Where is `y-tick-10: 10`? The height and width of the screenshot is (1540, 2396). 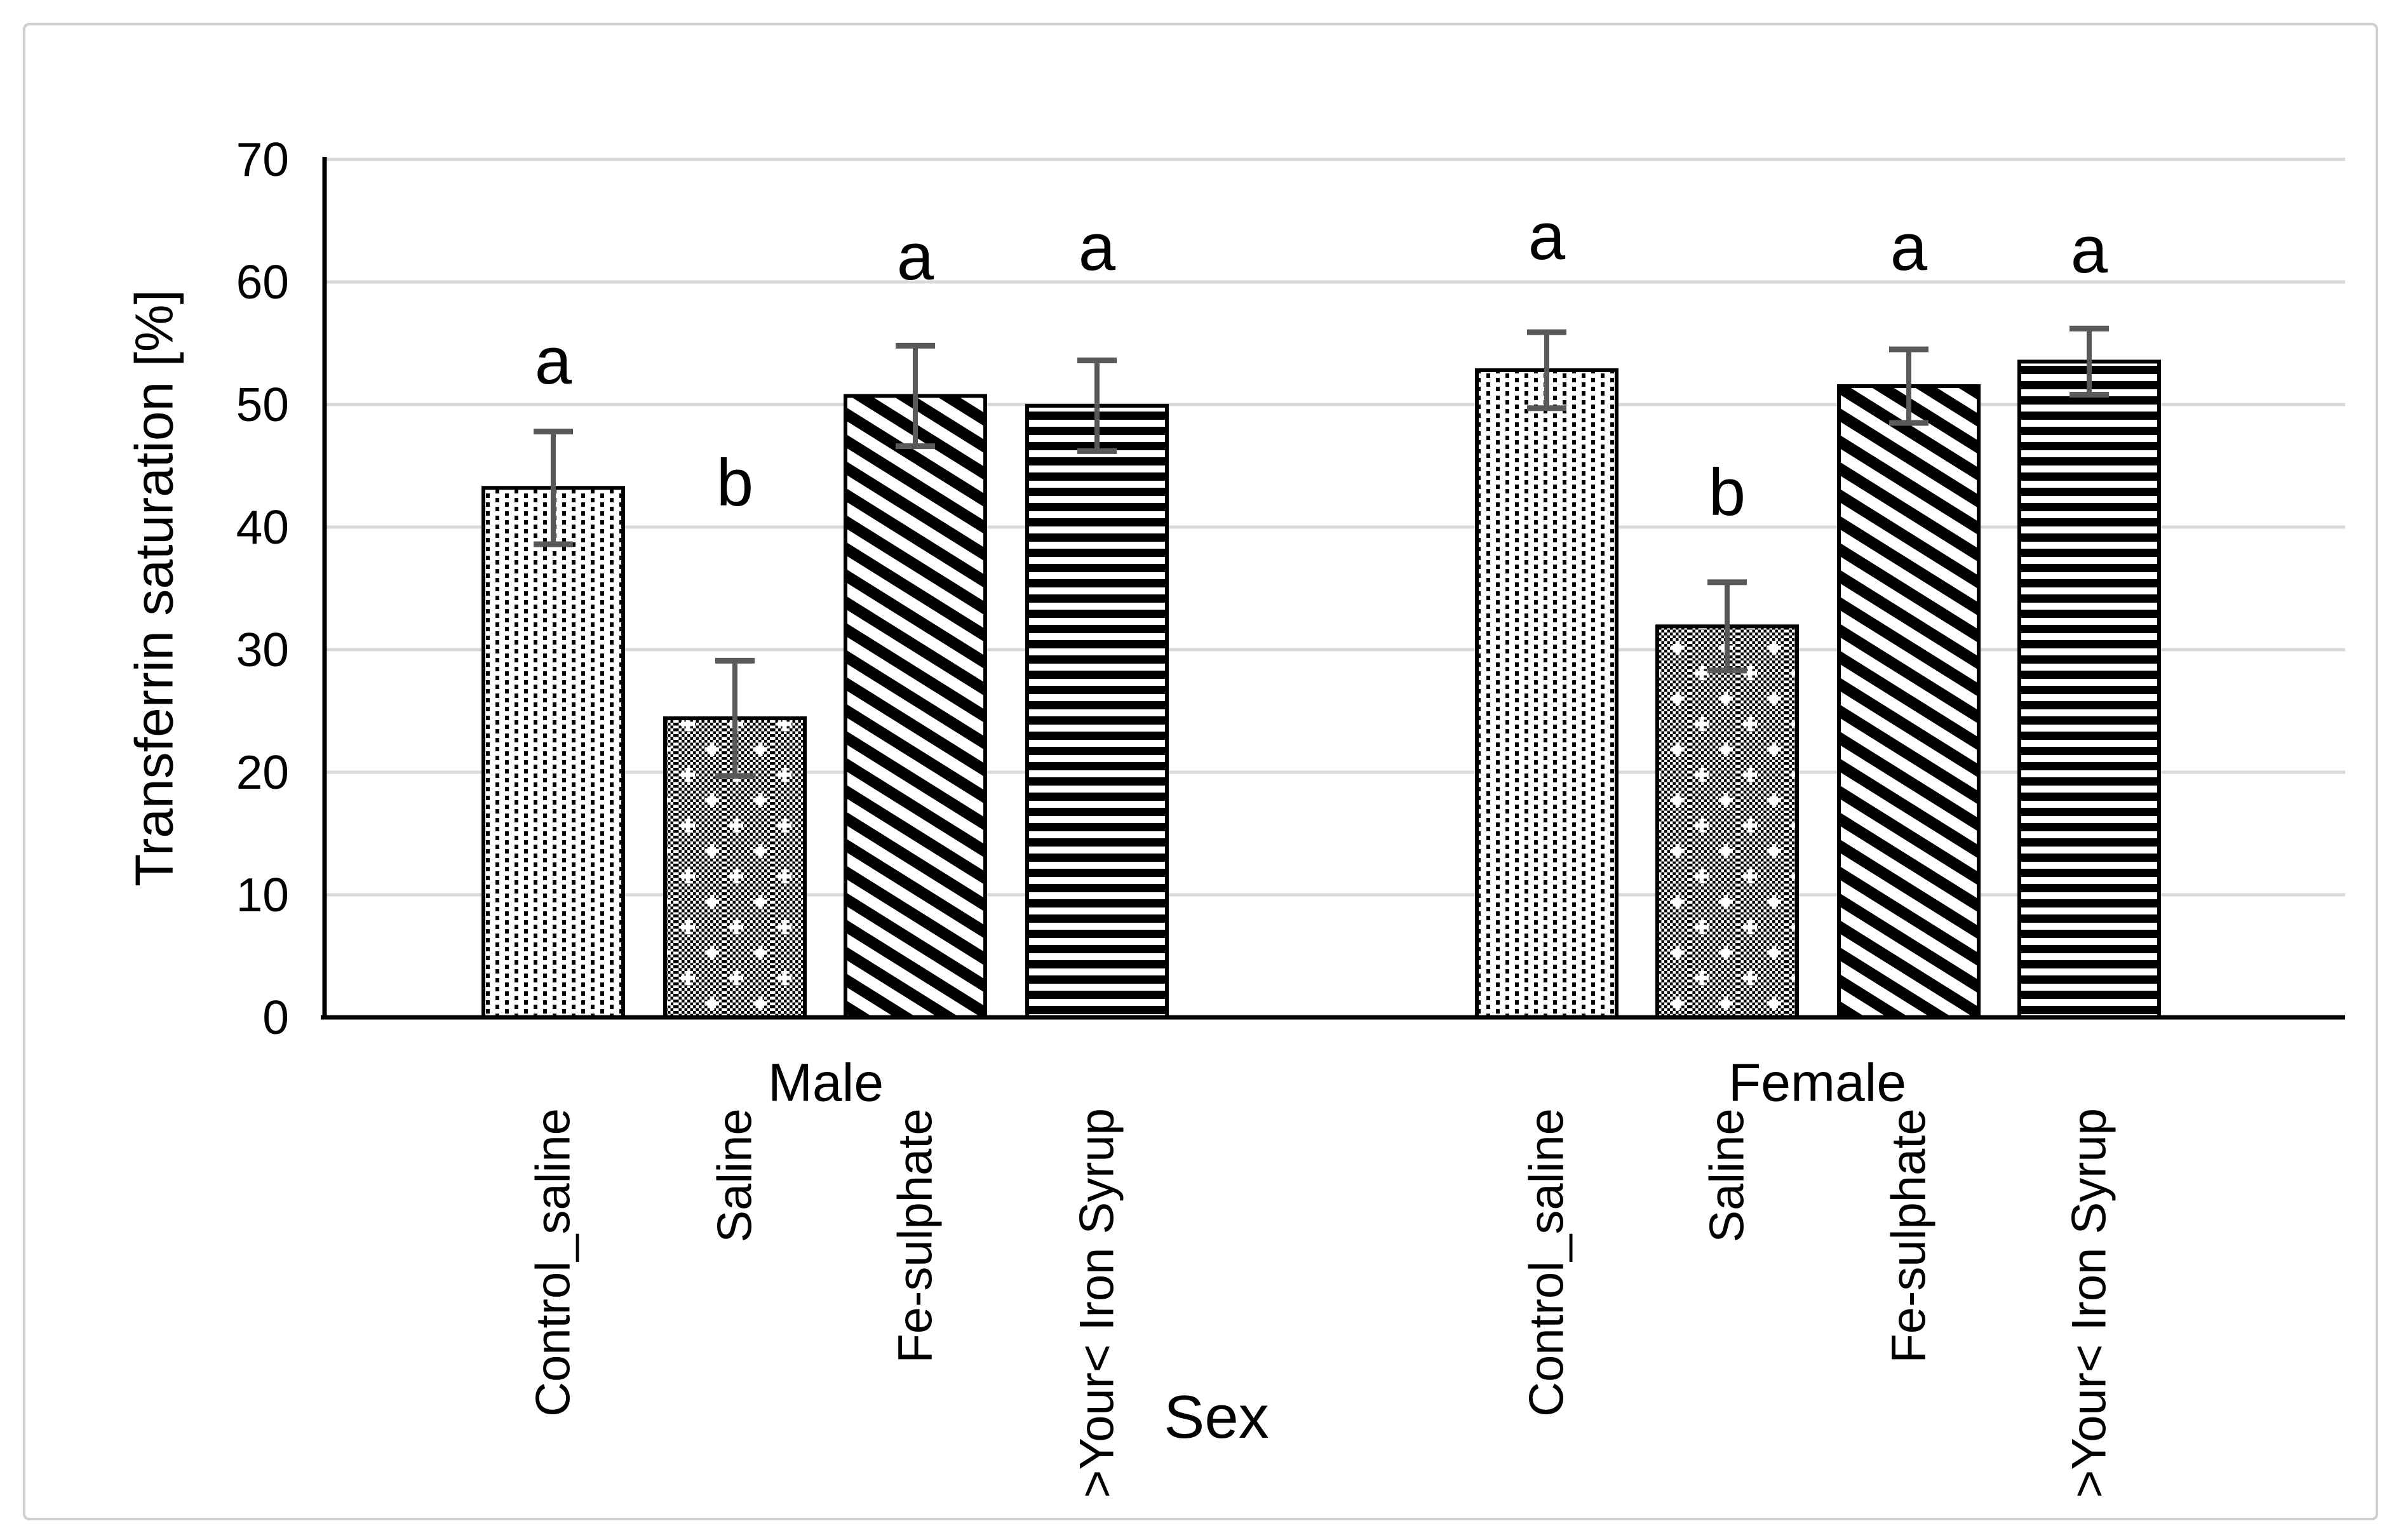 y-tick-10: 10 is located at coordinates (262, 894).